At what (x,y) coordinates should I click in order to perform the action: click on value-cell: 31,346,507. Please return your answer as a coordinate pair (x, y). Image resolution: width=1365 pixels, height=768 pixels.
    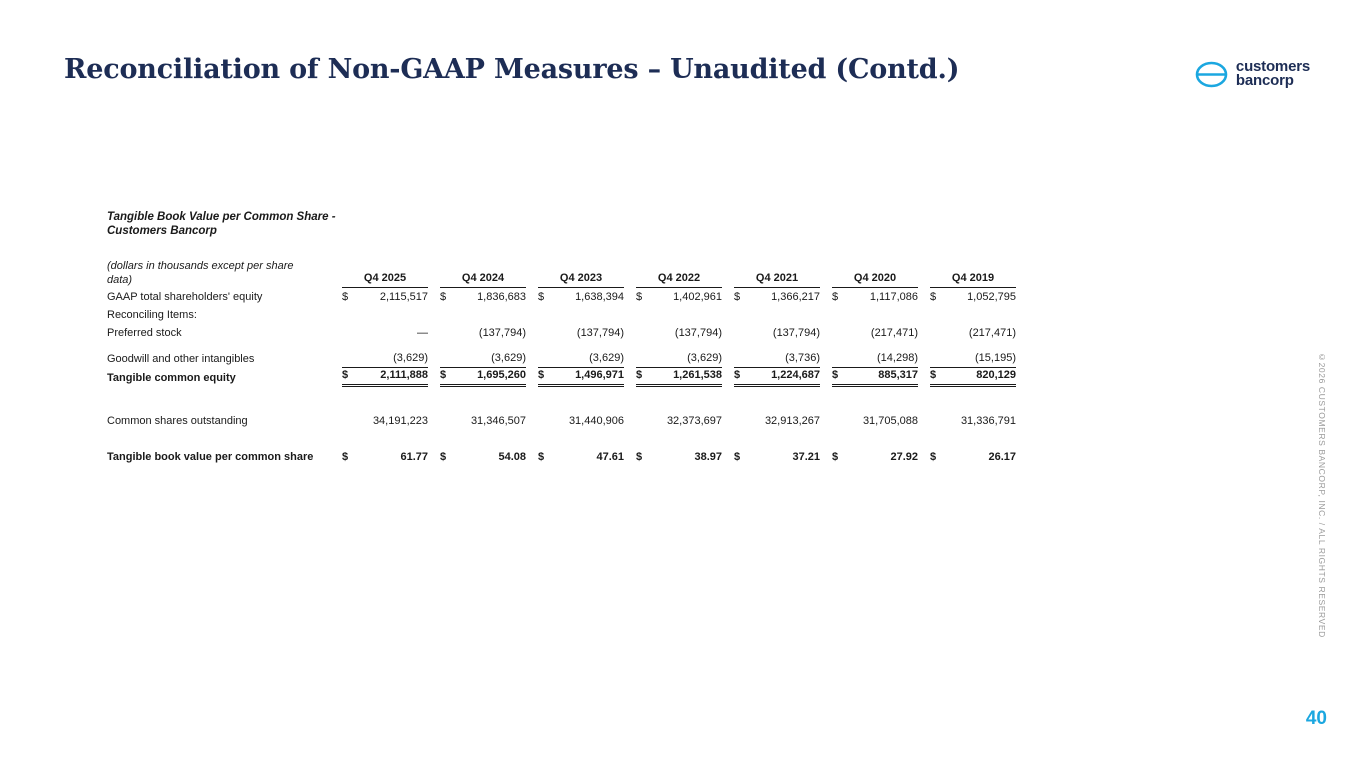
    Looking at the image, I should click on (483, 422).